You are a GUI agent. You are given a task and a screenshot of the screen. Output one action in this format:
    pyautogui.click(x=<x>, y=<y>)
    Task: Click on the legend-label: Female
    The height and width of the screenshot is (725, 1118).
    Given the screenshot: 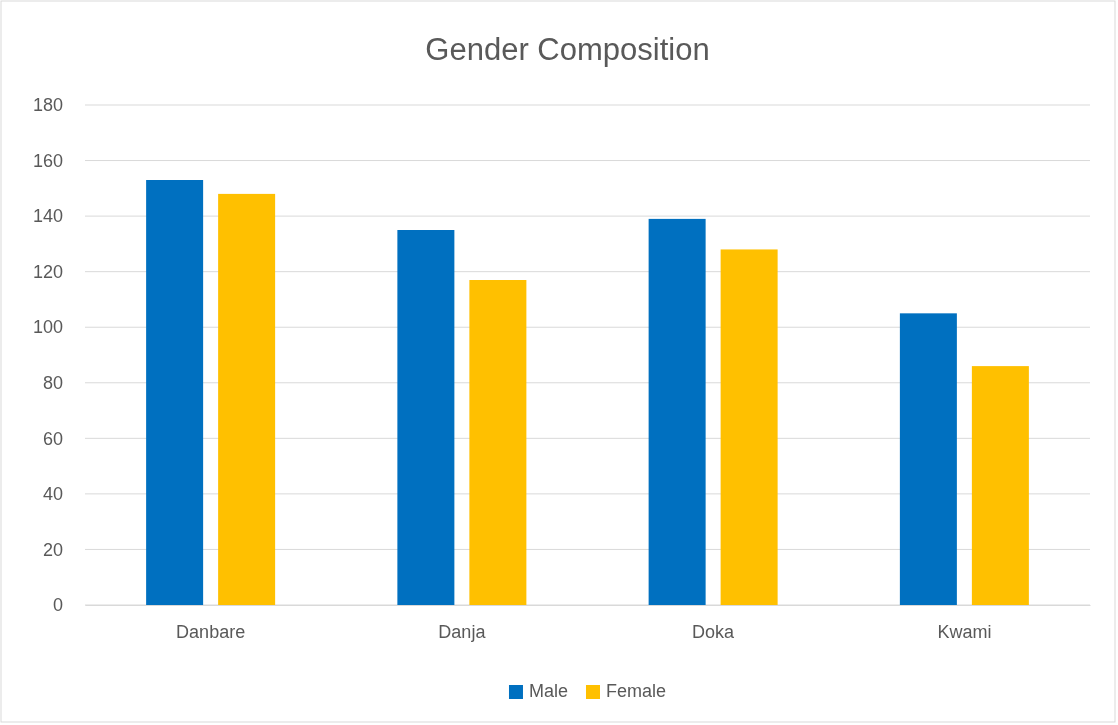 What is the action you would take?
    pyautogui.click(x=636, y=691)
    